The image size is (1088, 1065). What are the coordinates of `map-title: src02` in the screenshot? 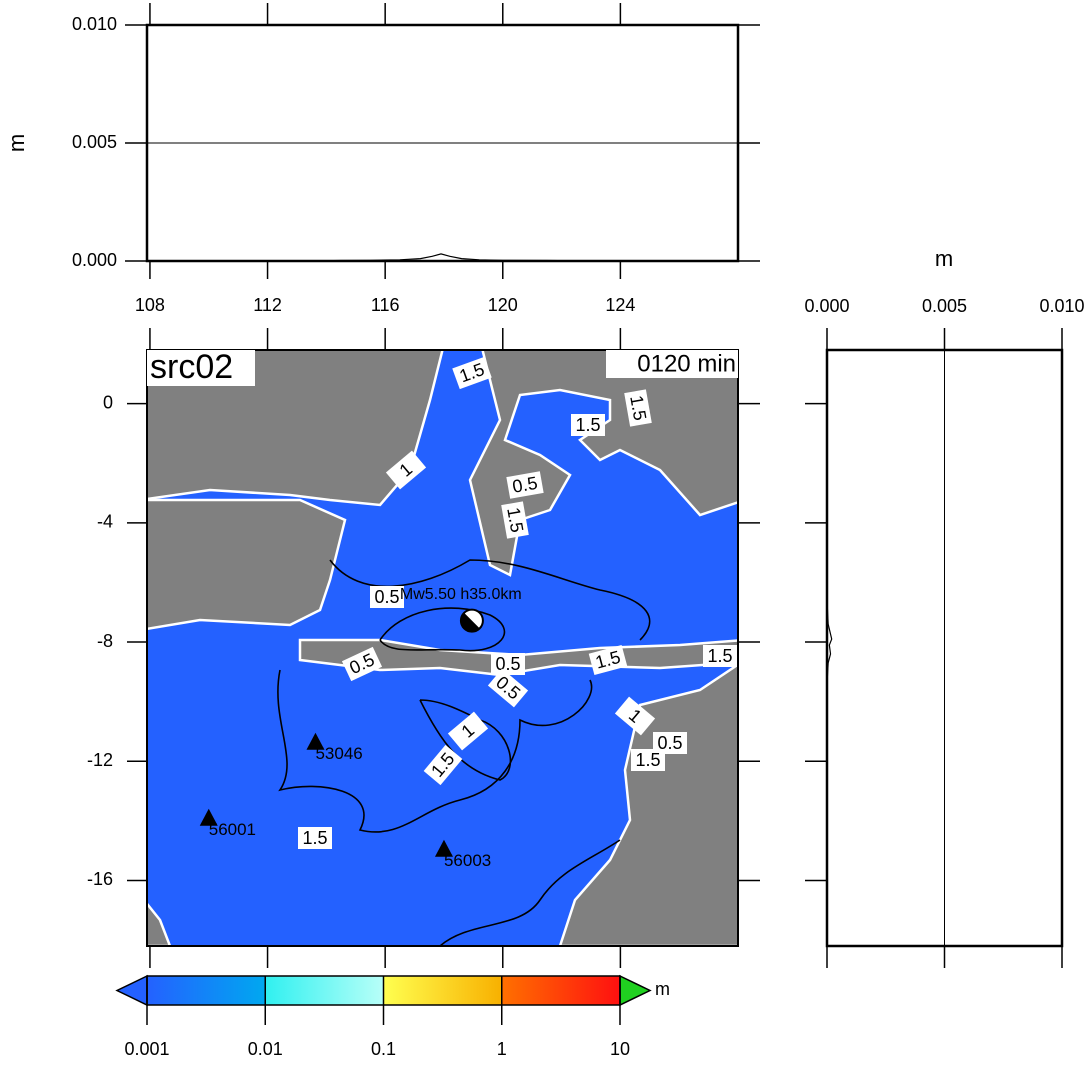 It's located at (191, 367).